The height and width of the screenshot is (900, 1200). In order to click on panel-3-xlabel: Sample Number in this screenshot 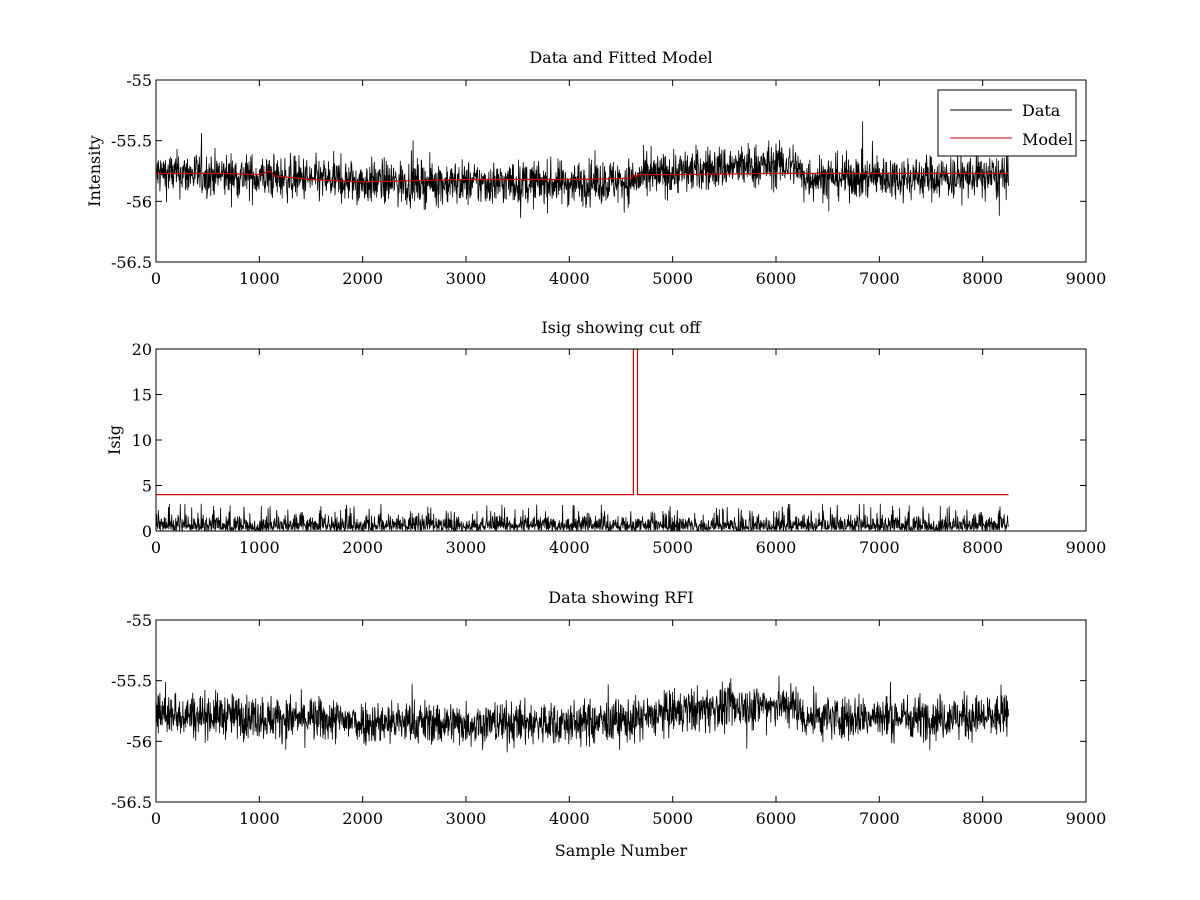, I will do `click(621, 850)`.